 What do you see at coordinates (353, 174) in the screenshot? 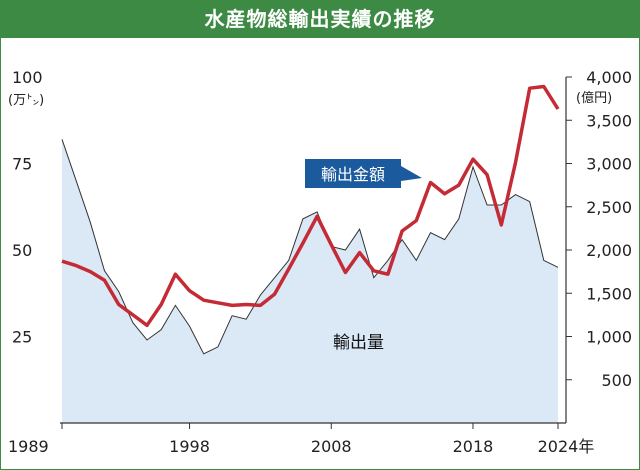
I see `line-label: 輸出金額` at bounding box center [353, 174].